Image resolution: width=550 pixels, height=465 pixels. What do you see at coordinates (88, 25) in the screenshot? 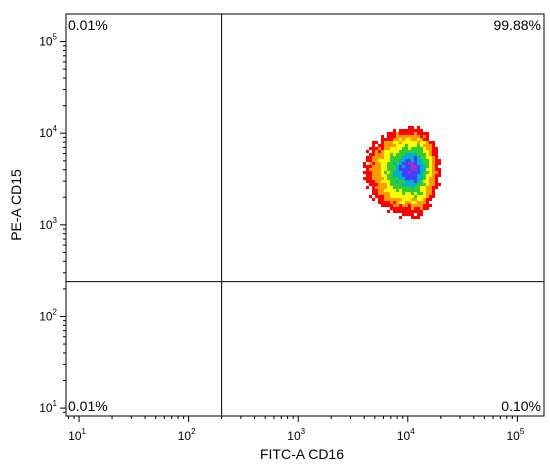
I see `quadrant-label-top-left: 0.01%` at bounding box center [88, 25].